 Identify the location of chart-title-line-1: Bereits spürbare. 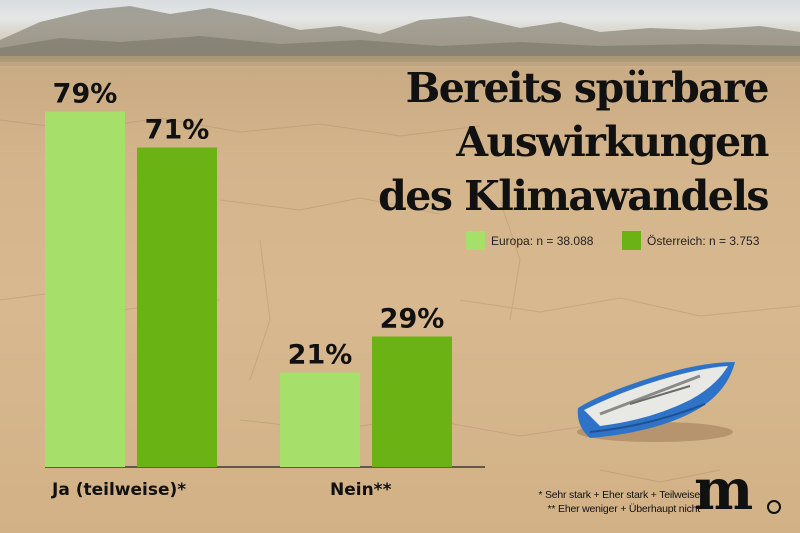
(587, 88).